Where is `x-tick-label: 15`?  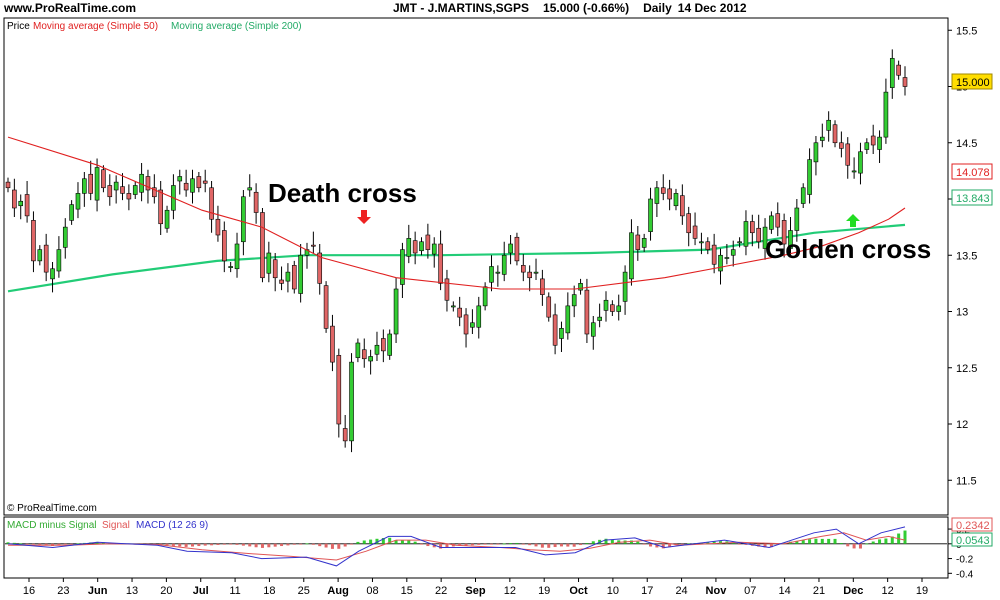
x-tick-label: 15 is located at coordinates (407, 591).